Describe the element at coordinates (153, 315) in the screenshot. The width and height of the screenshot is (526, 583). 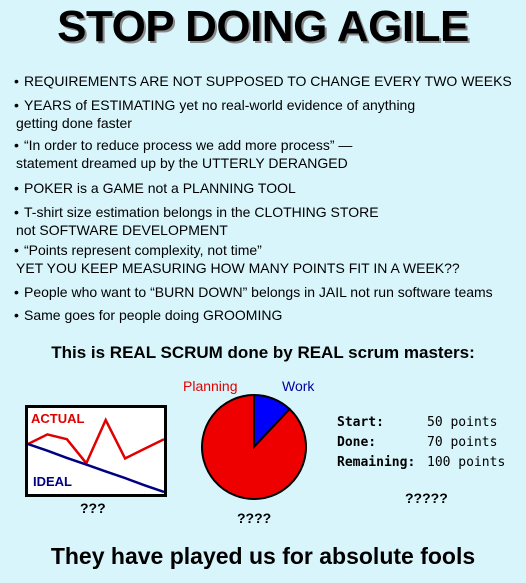
I see `bullet-text: Same goes for people doing GROOMING` at that location.